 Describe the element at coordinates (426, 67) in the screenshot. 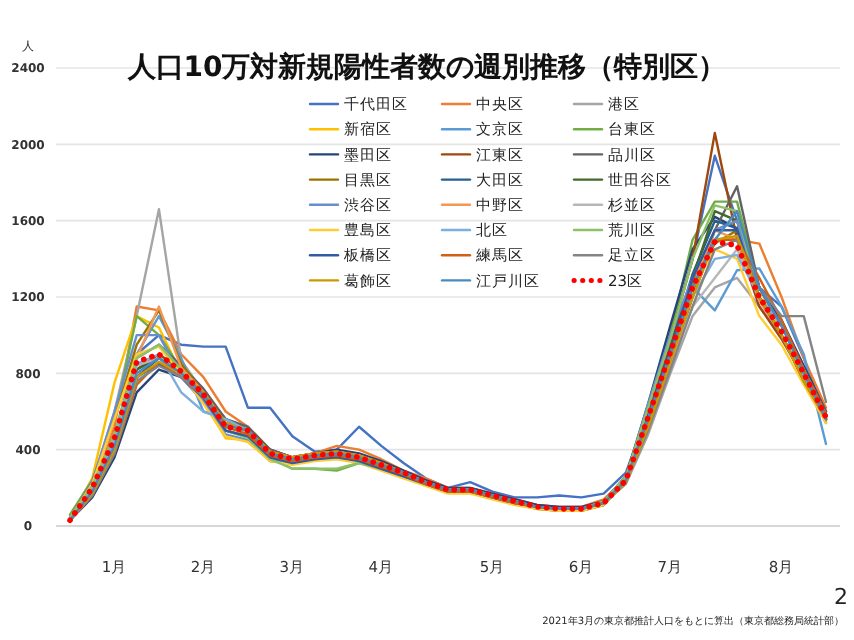

I see `chart-title: 人口10万対新規陽性者数の週別推移（特別区）` at that location.